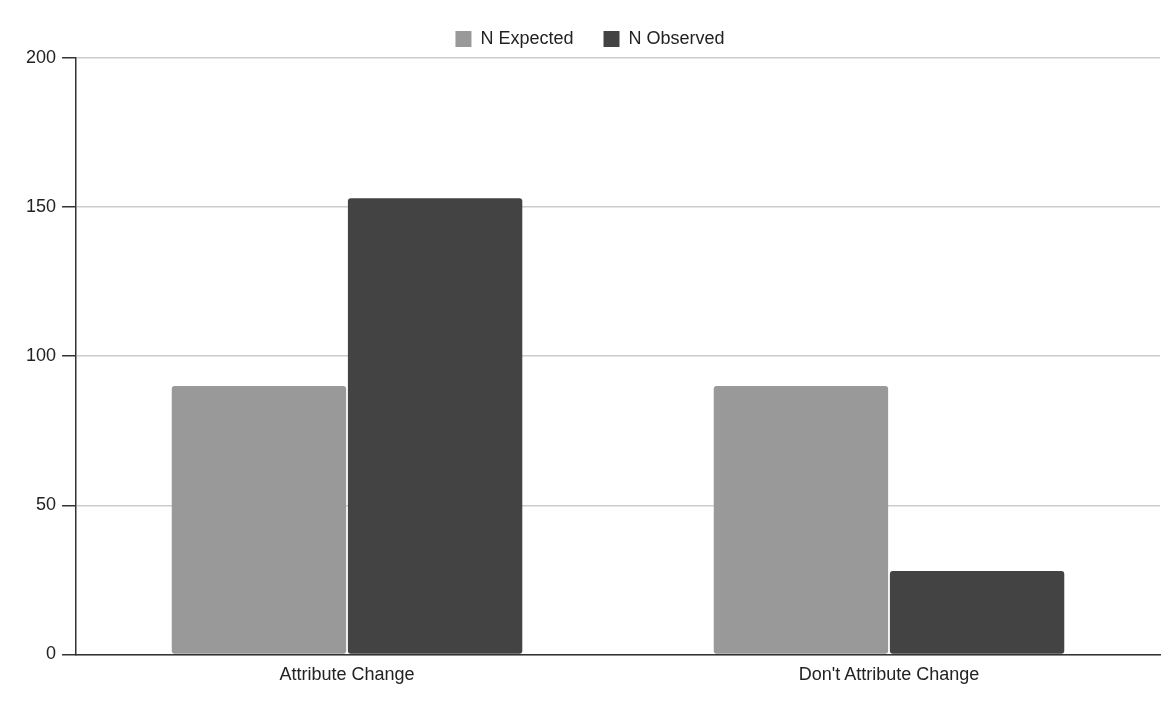 The width and height of the screenshot is (1172, 706). I want to click on y-tick-label: 150, so click(41, 206).